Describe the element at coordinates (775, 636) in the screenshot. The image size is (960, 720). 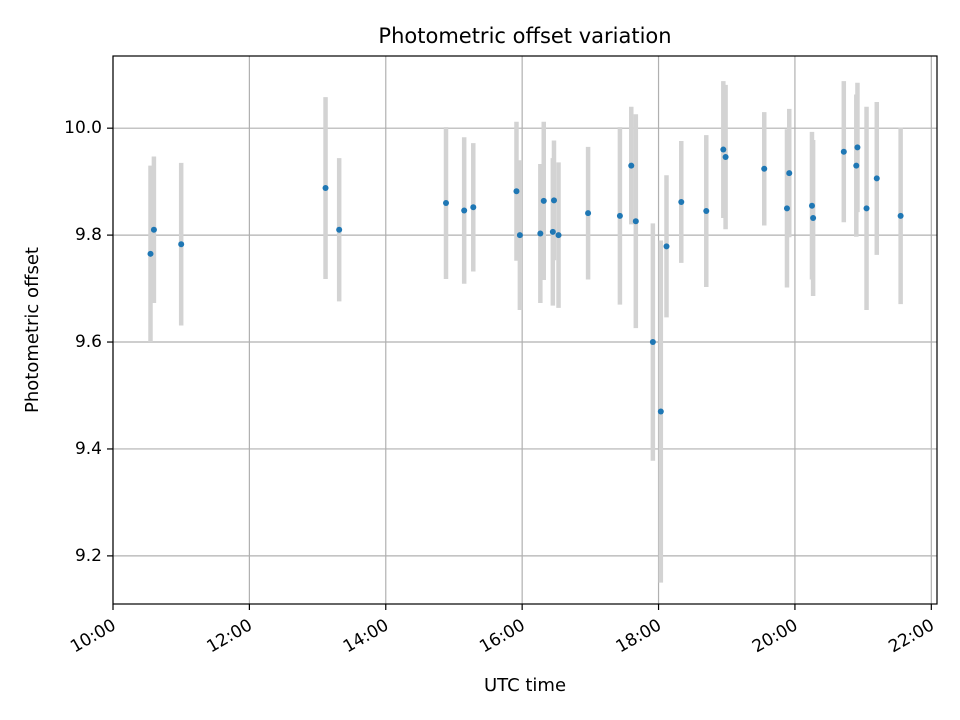
I see `x-tick-label: 20:00` at that location.